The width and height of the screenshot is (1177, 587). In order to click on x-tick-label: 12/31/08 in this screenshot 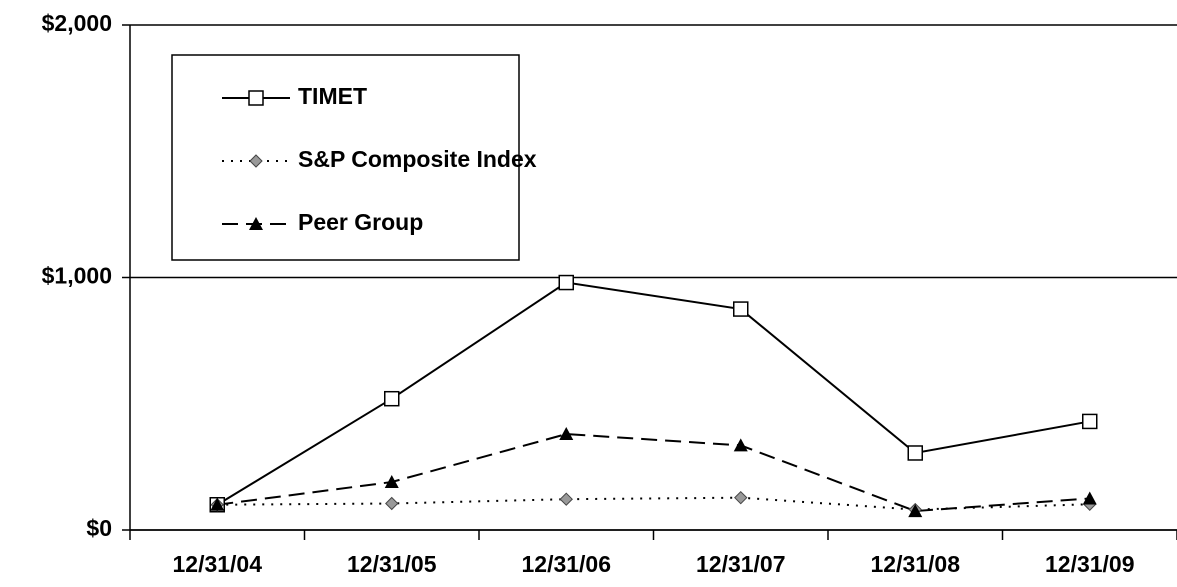, I will do `click(915, 564)`.